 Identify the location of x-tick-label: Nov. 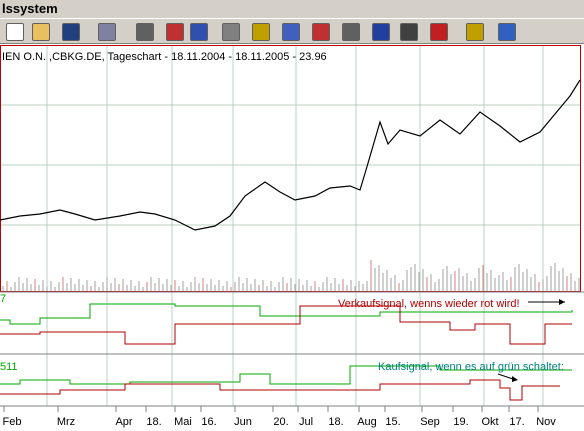
(546, 422).